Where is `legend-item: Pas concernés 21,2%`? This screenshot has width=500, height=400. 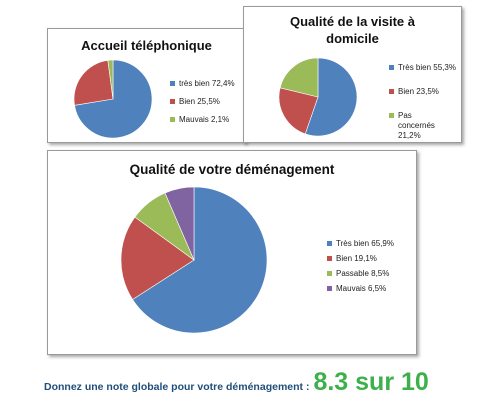
legend-item: Pas concernés 21,2% is located at coordinates (422, 126).